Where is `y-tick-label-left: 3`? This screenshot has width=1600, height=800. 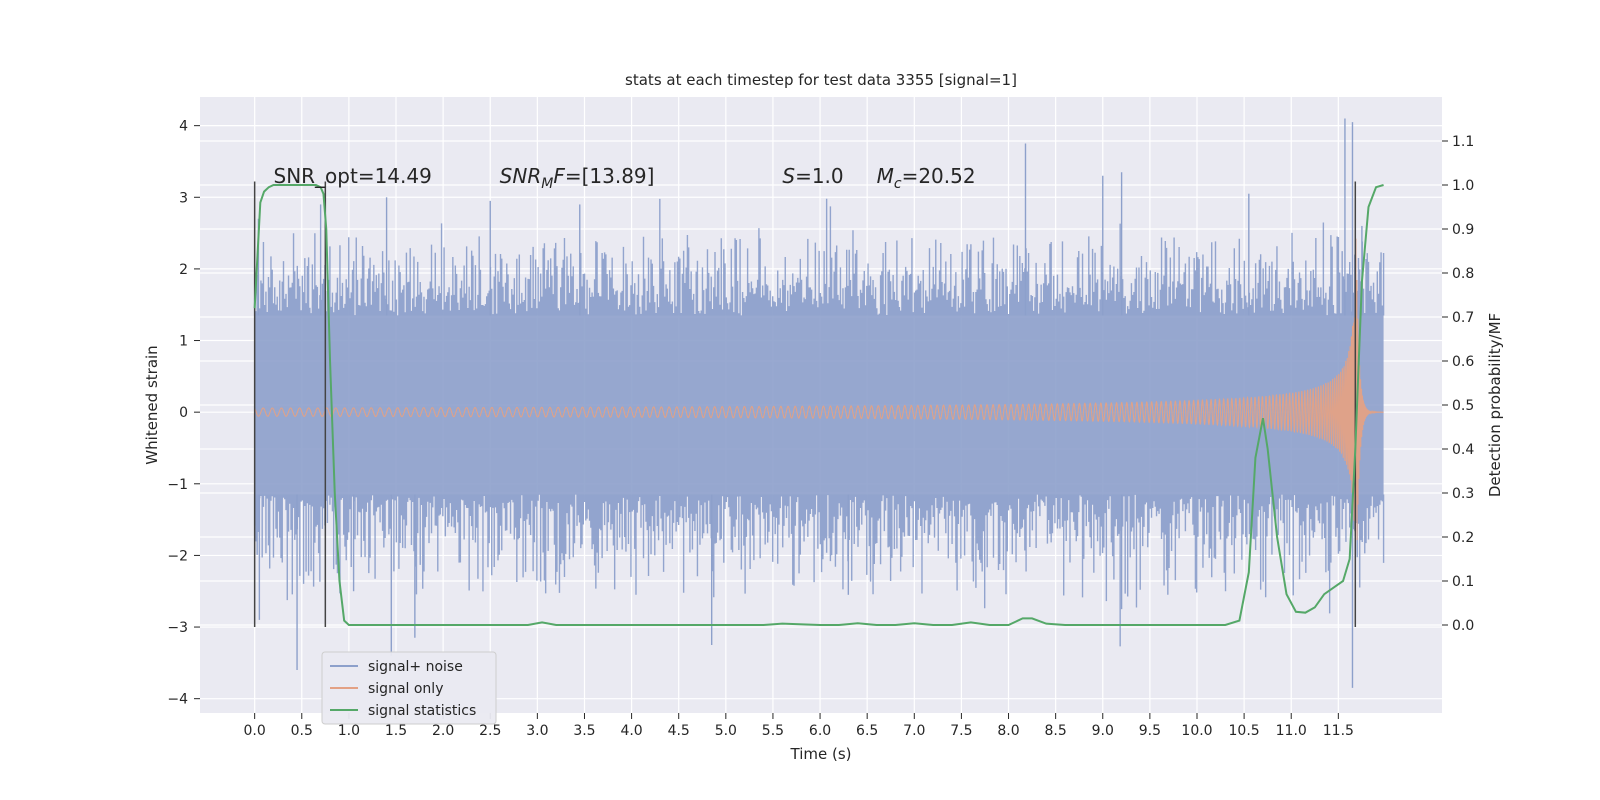
y-tick-label-left: 3 is located at coordinates (183, 198).